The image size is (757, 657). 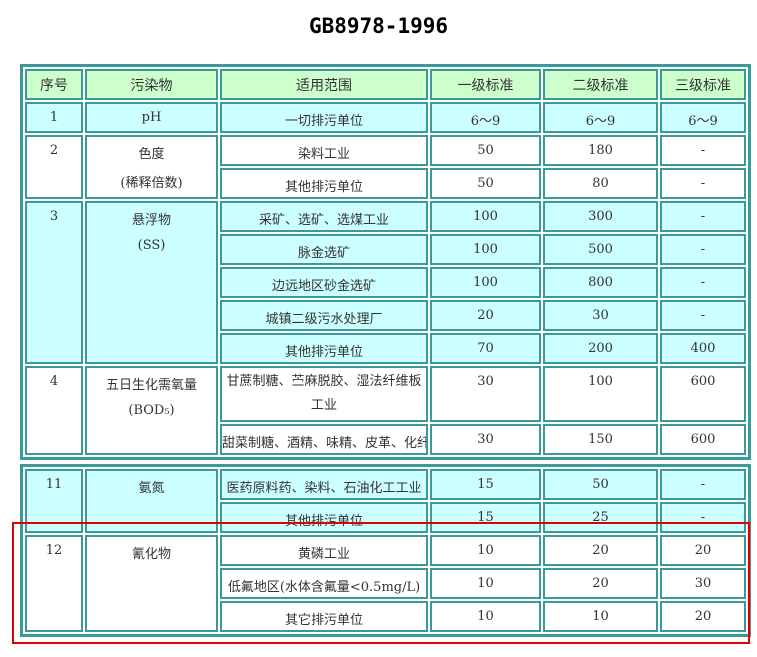 I want to click on grade-2-value: 50, so click(x=600, y=484).